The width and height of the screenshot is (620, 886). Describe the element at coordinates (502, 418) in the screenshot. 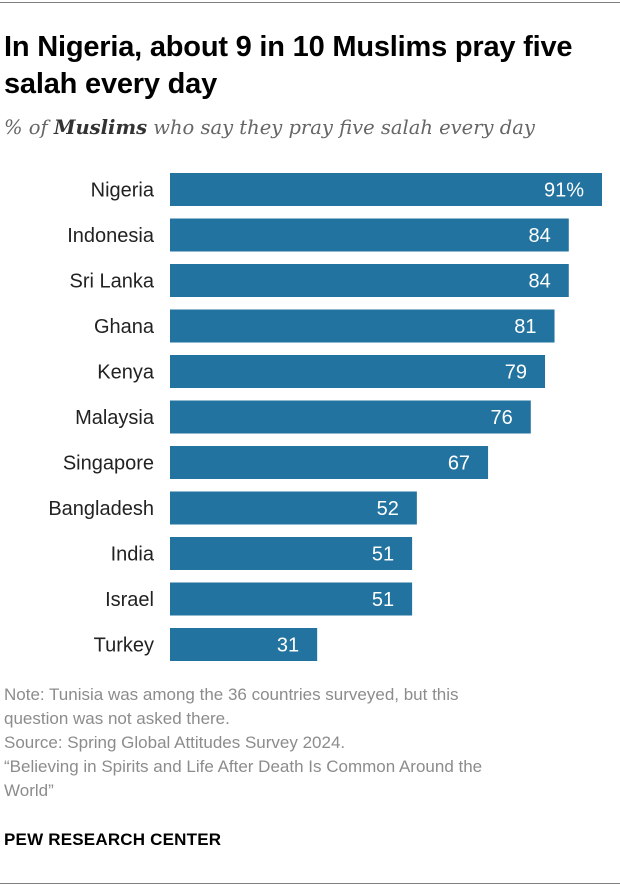

I see `value-label-malaysia: 76` at that location.